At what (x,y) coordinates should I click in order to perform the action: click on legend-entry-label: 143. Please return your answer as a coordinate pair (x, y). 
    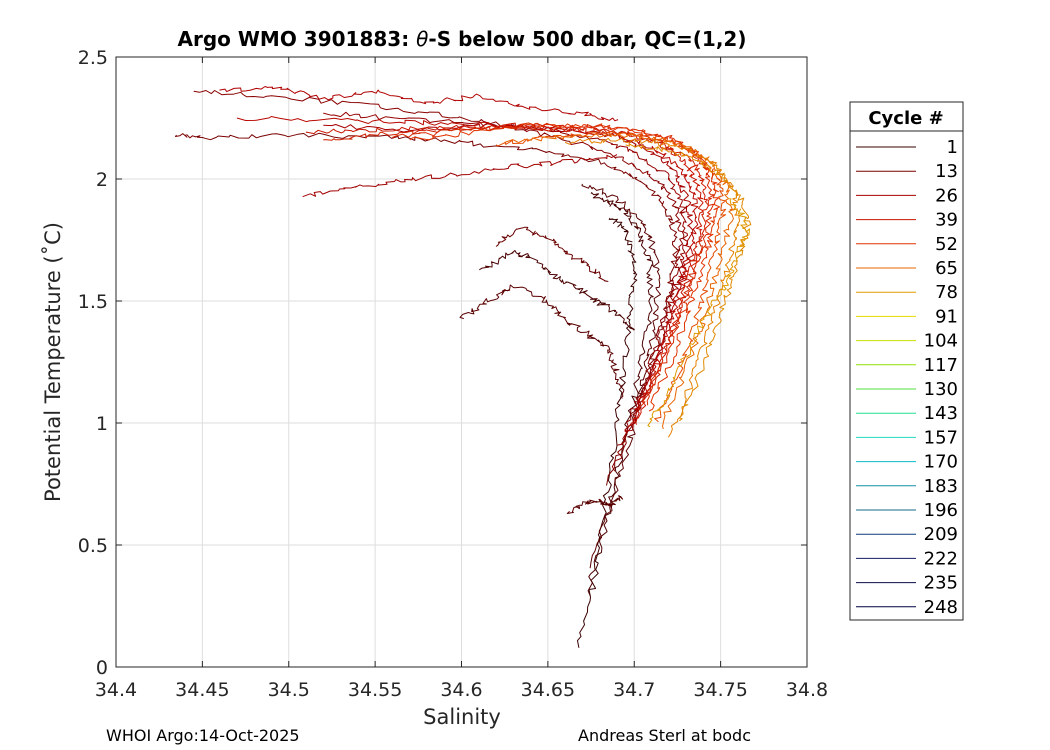
    Looking at the image, I should click on (941, 413).